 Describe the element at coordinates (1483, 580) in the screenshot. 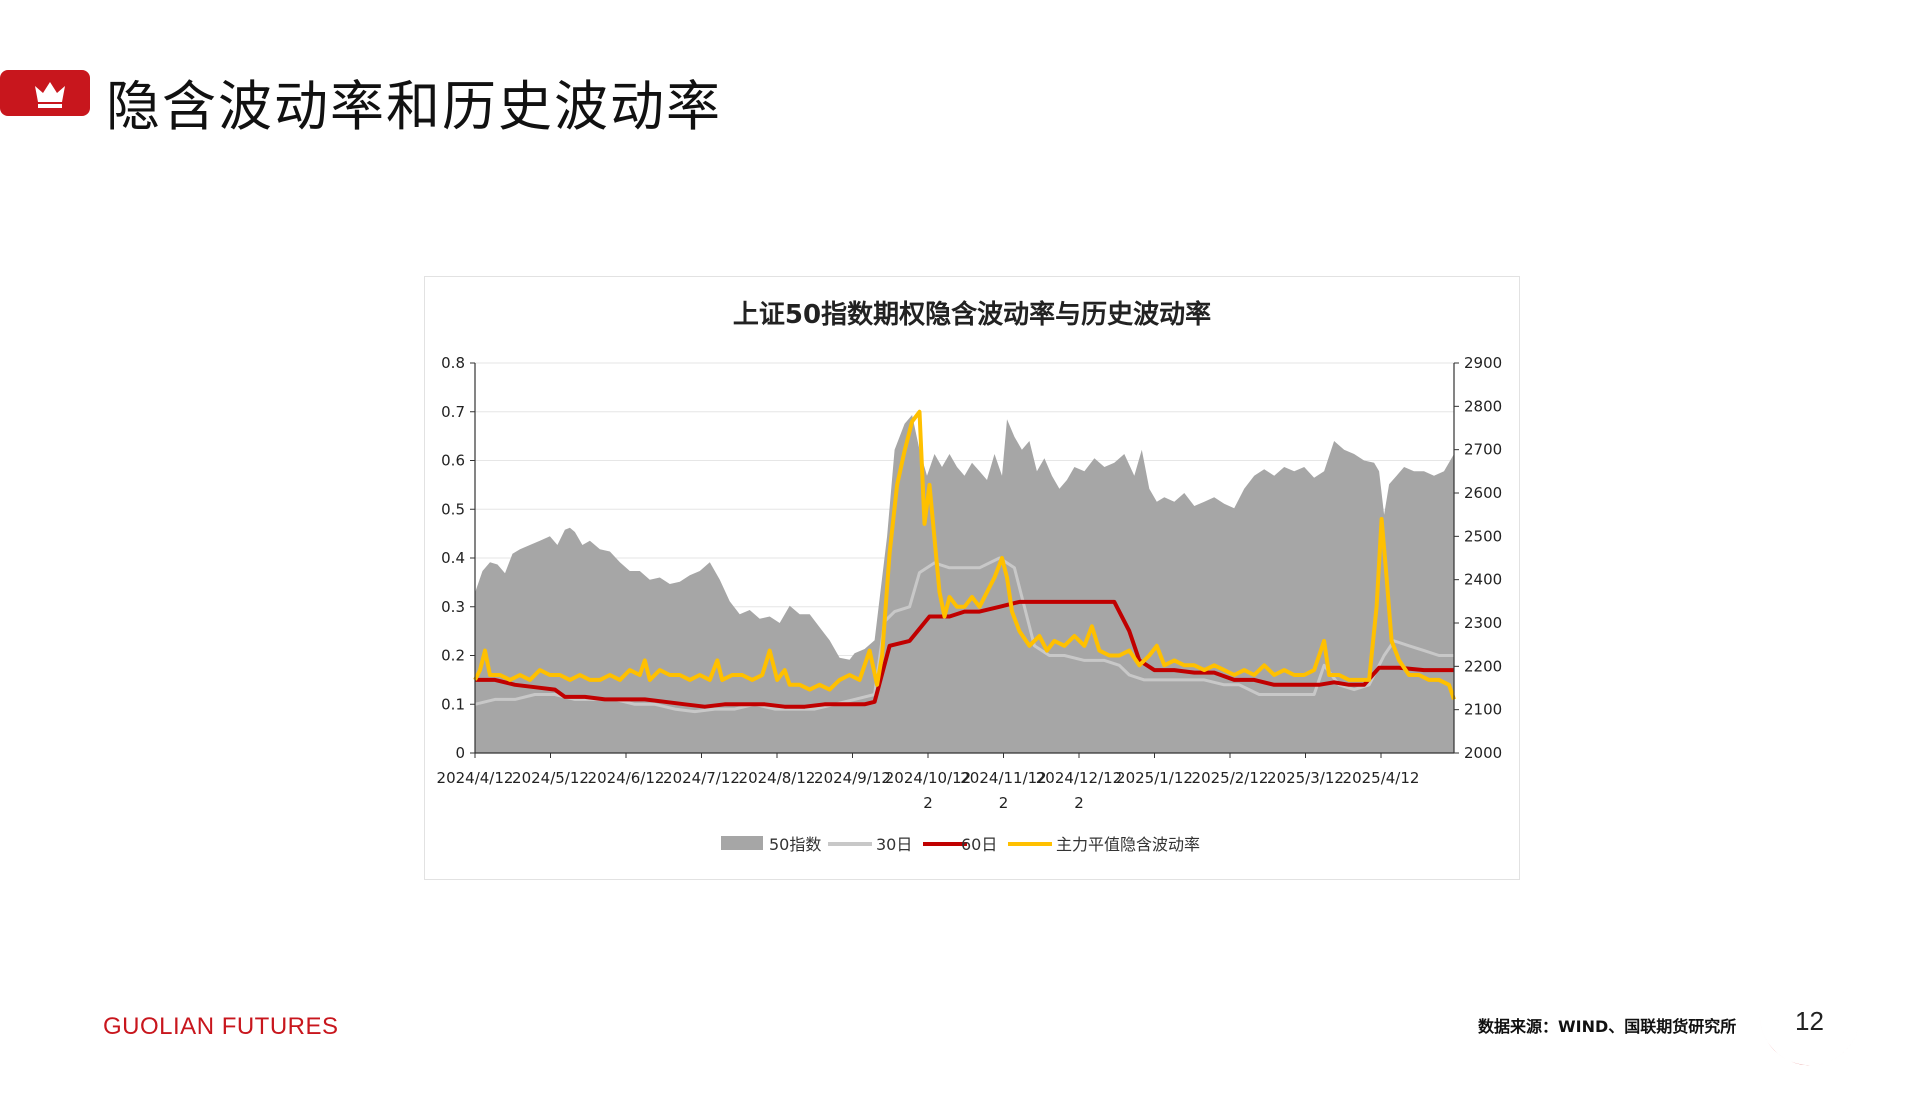

I see `y-right-tick-label: 2400` at that location.